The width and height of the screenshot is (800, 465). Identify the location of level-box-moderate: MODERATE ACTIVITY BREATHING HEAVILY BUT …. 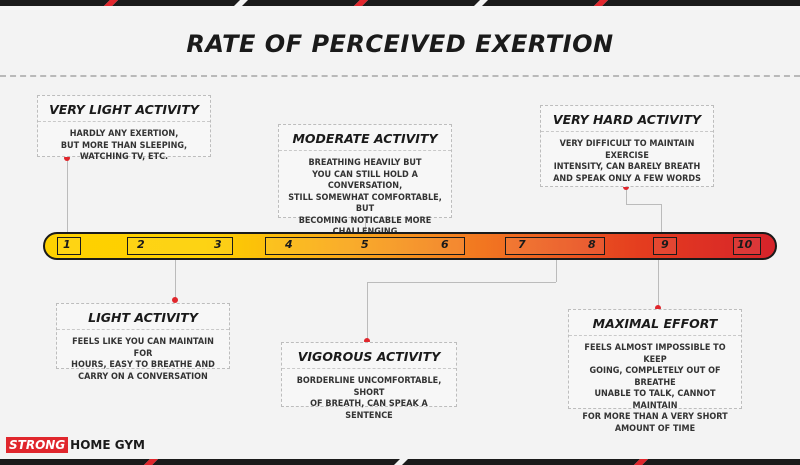
(365, 180).